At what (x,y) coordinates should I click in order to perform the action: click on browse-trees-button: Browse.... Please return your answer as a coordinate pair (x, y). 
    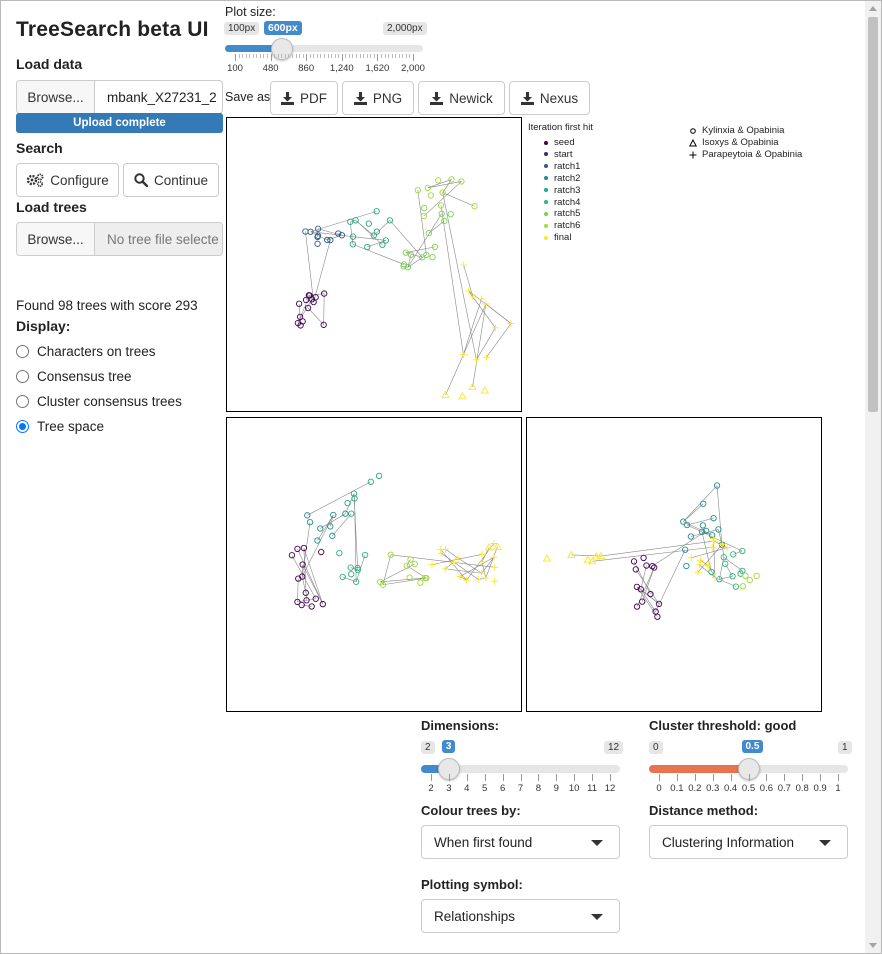
    Looking at the image, I should click on (56, 239).